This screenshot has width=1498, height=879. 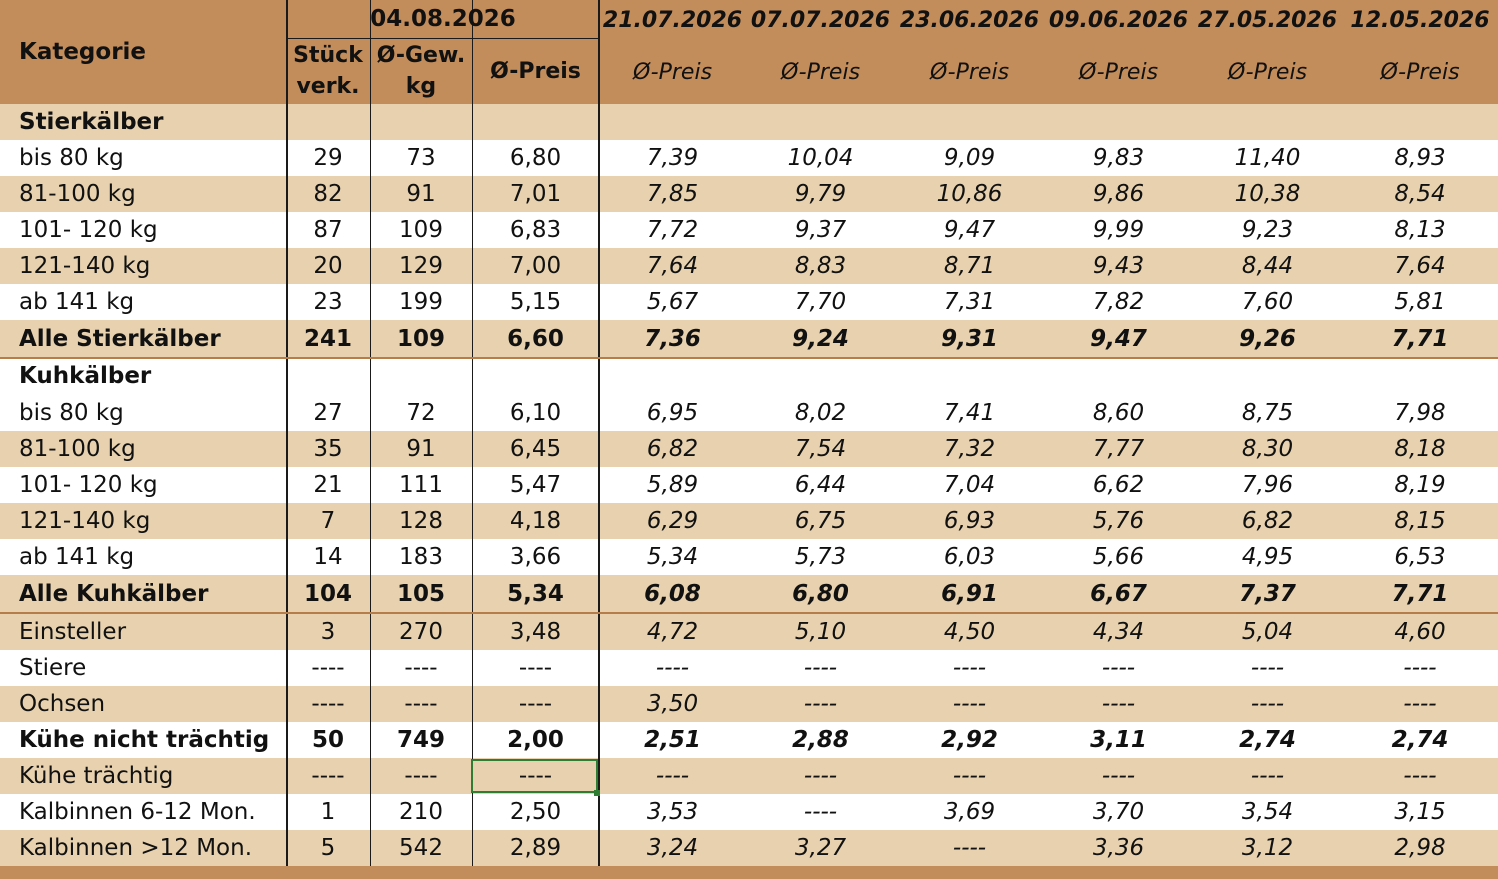 I want to click on table-cell: 7,41, so click(x=969, y=413).